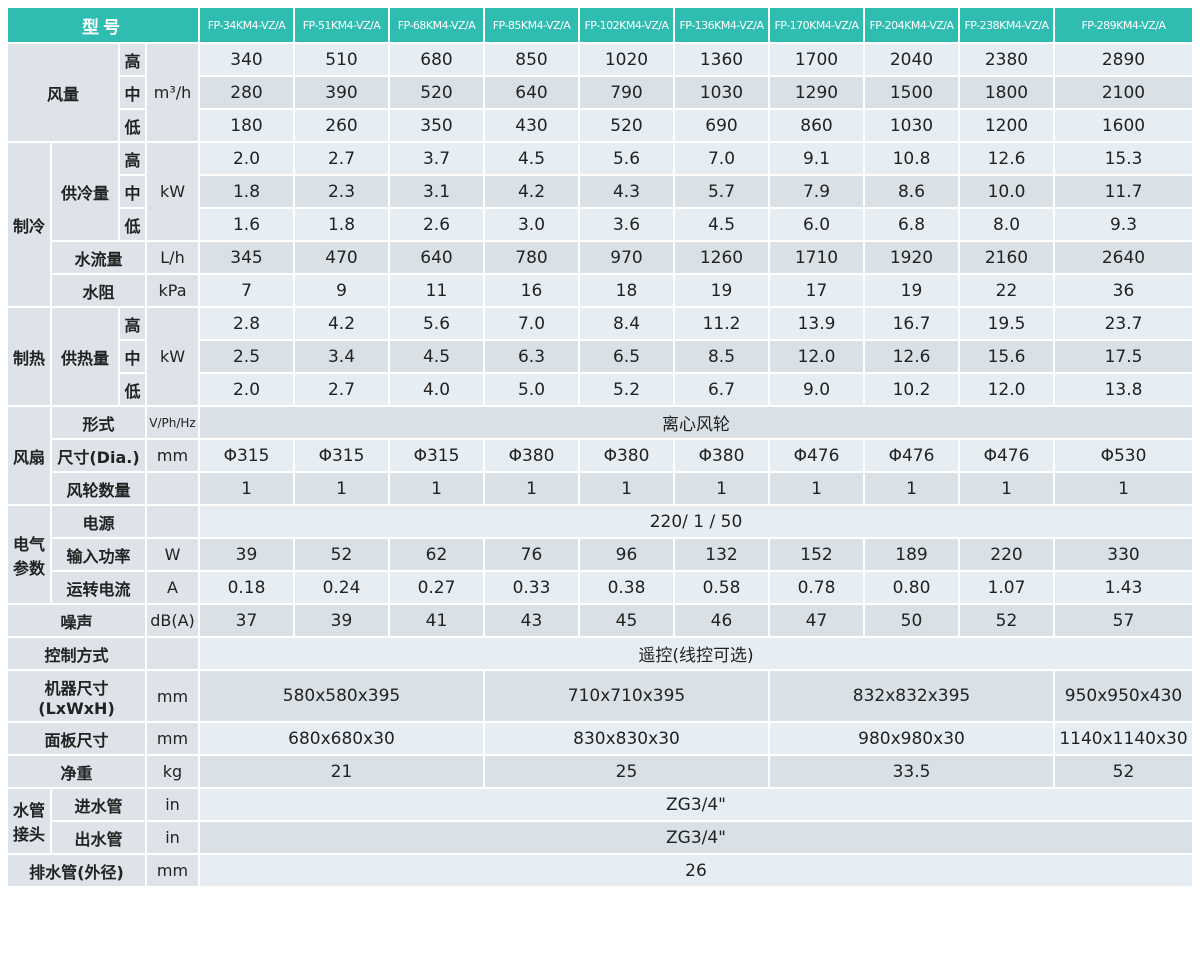 This screenshot has width=1200, height=956. I want to click on value-cell: 6.0, so click(816, 224).